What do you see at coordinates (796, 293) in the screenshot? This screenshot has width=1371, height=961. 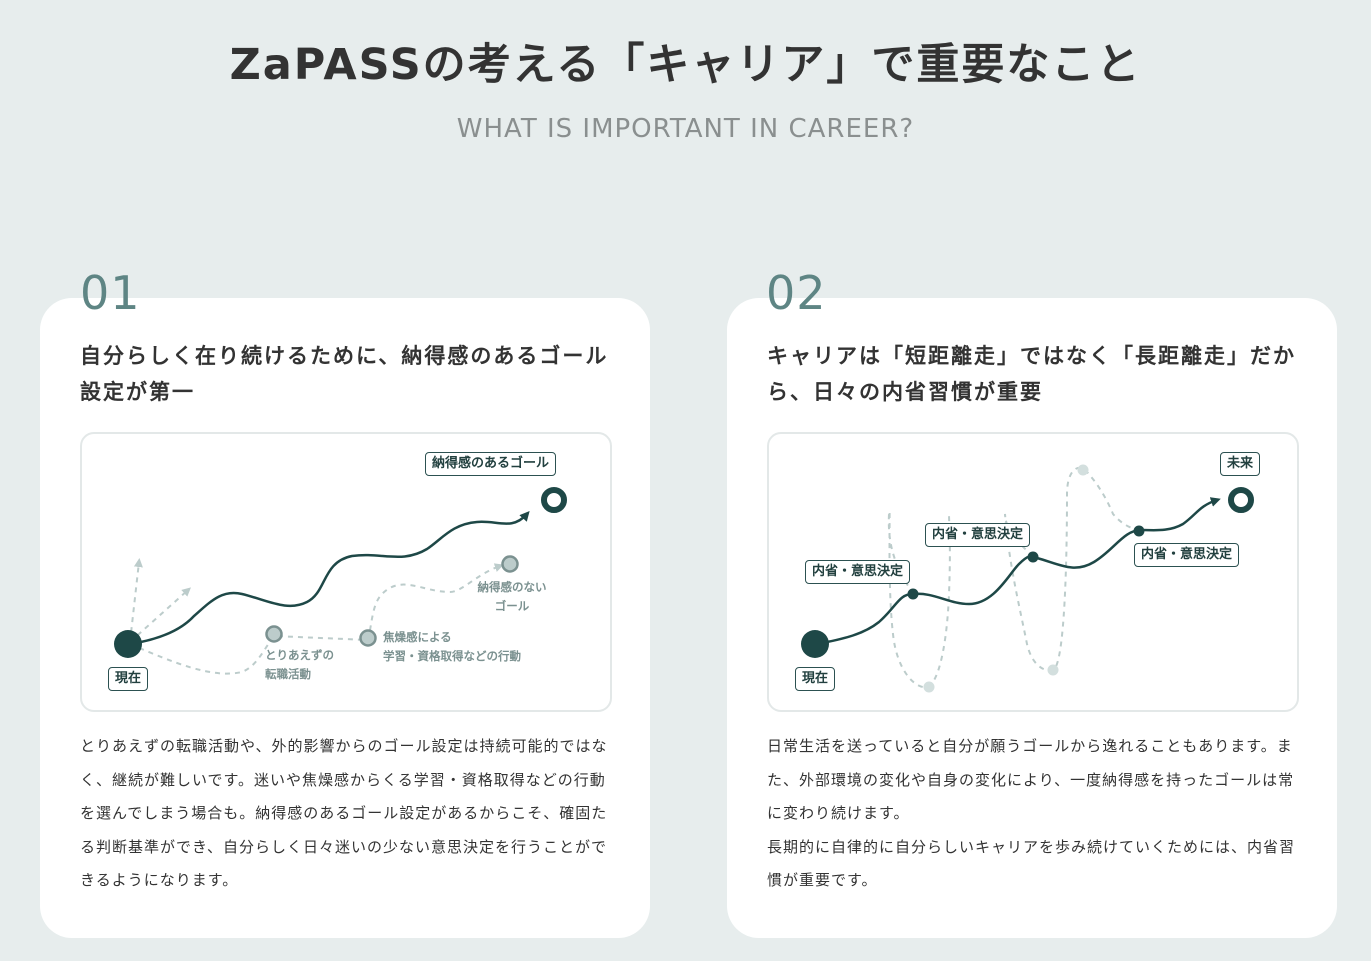 I see `card-number: 02` at bounding box center [796, 293].